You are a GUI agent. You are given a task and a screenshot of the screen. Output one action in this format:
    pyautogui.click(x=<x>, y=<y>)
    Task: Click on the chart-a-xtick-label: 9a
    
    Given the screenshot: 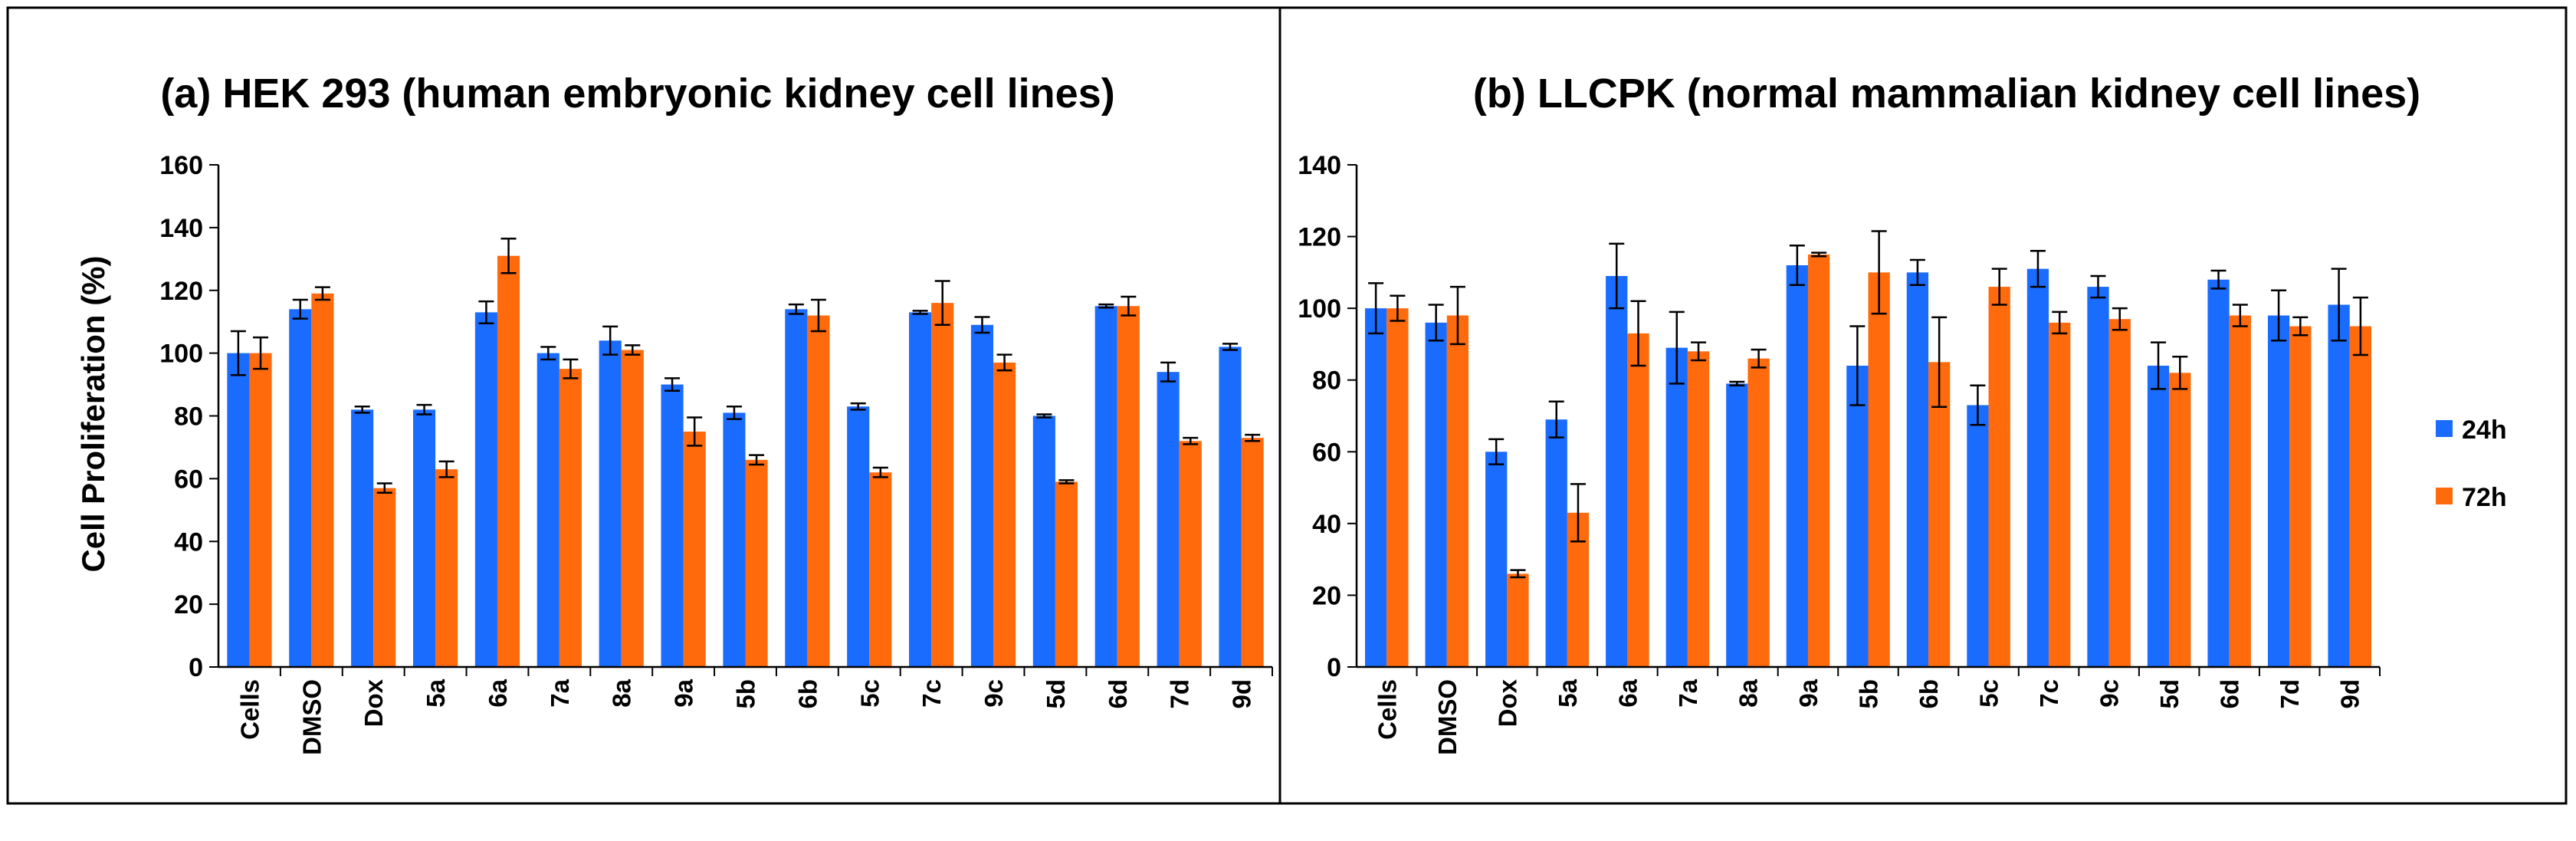 What is the action you would take?
    pyautogui.click(x=684, y=692)
    